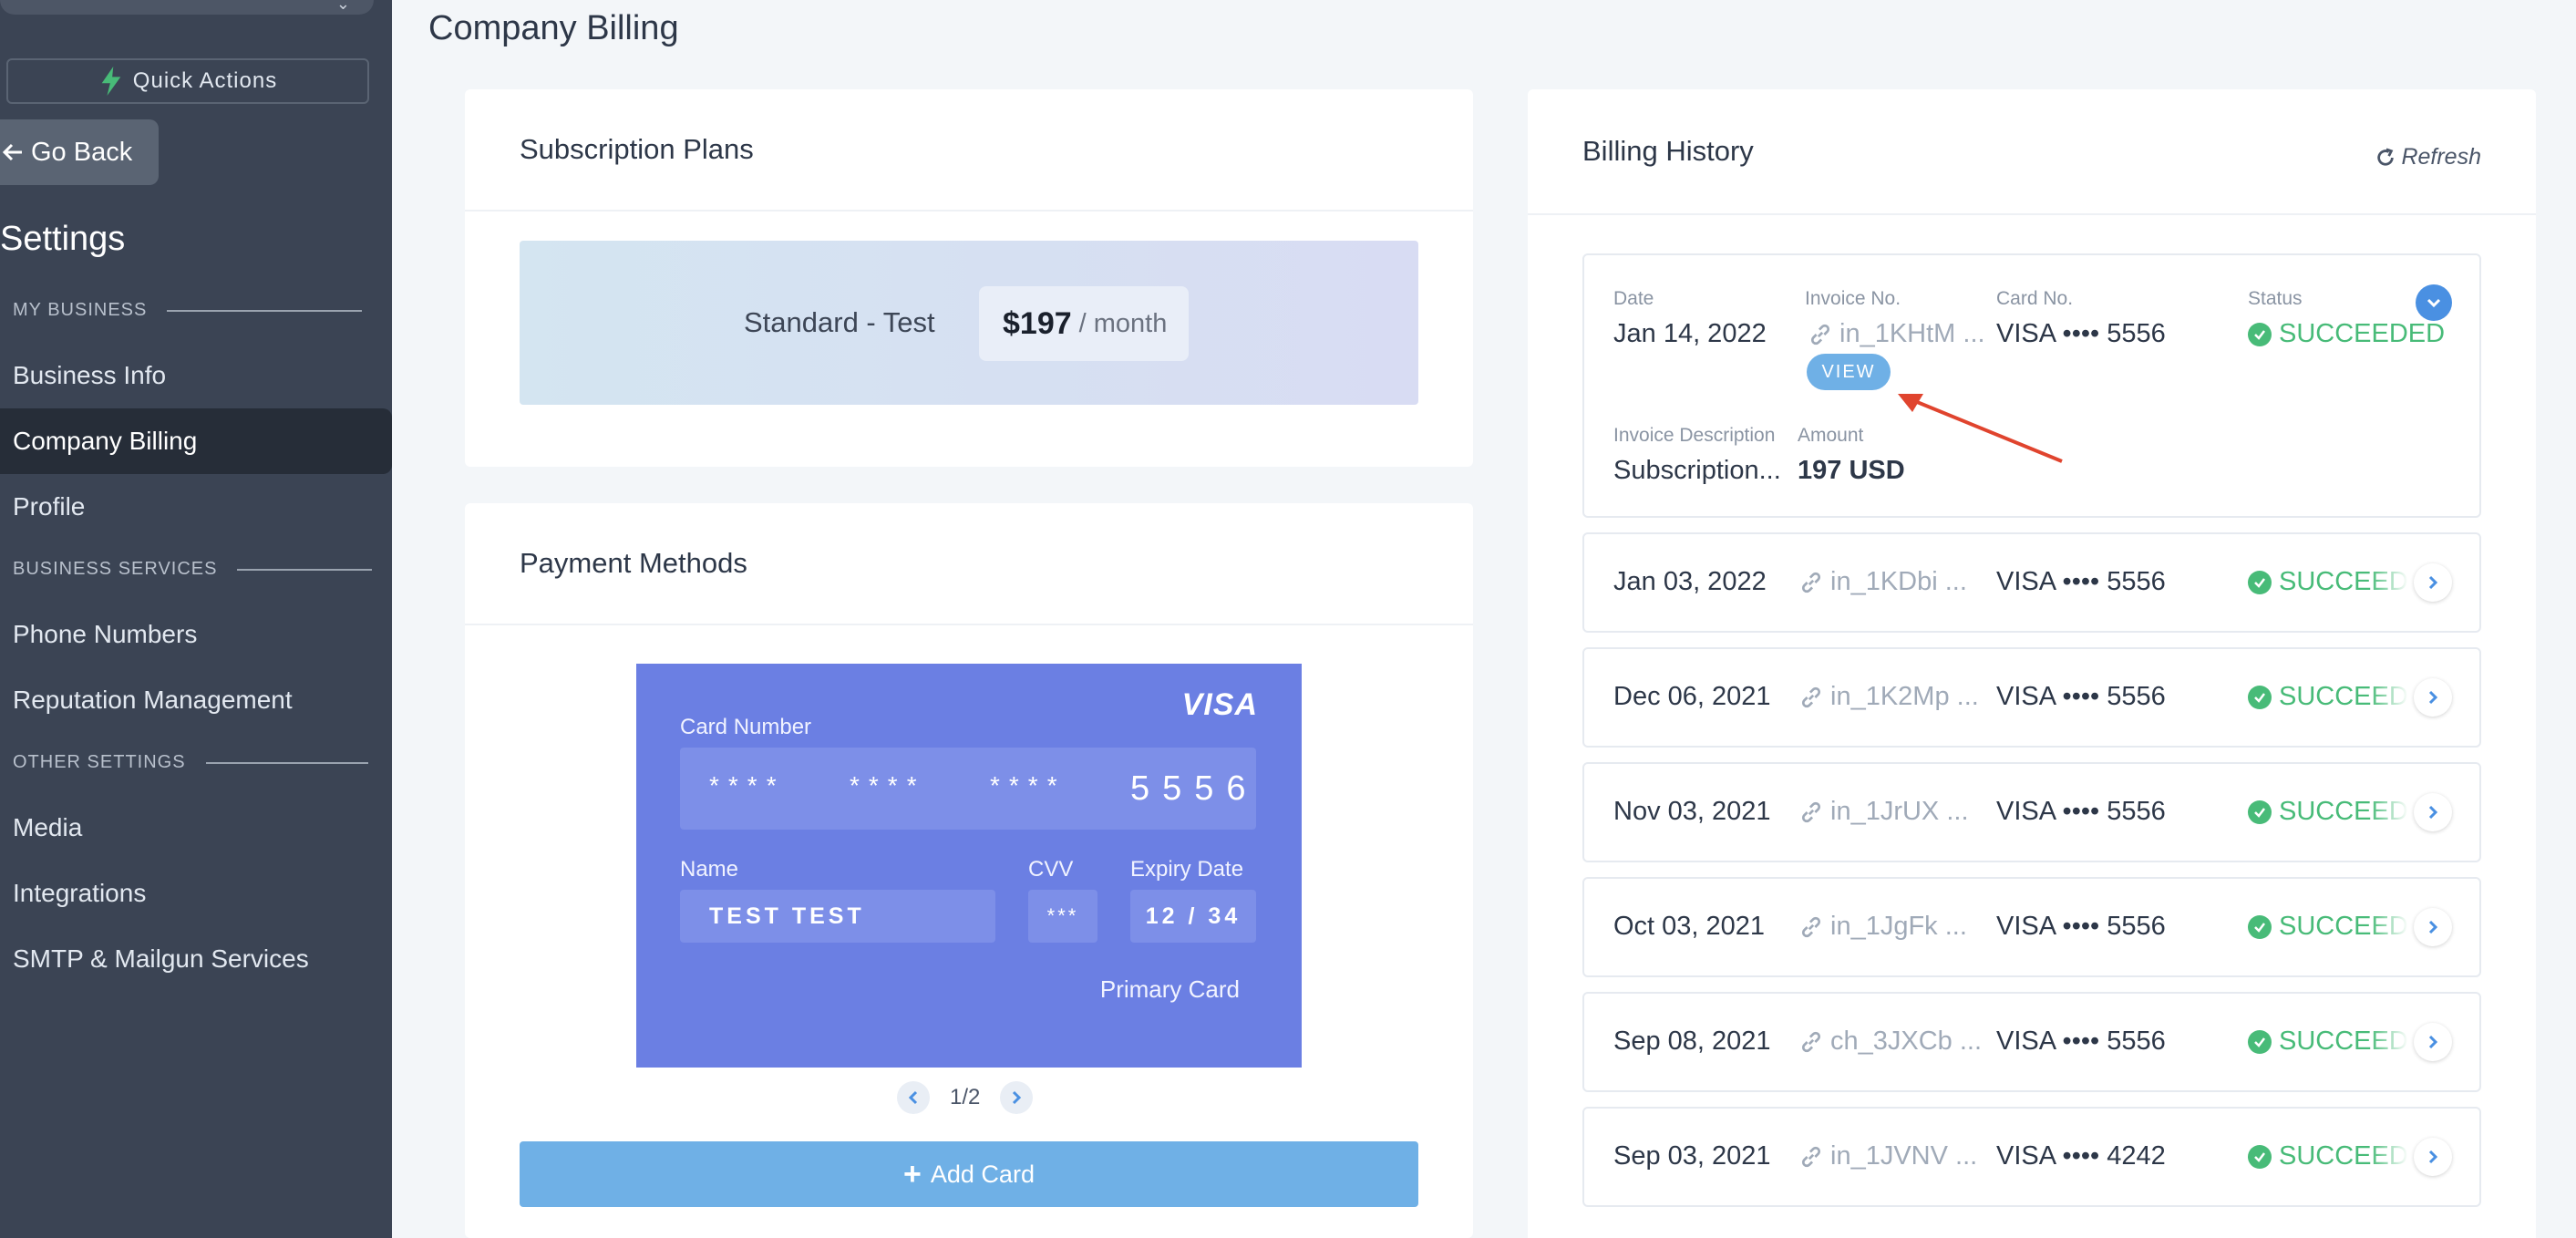  Describe the element at coordinates (1692, 1042) in the screenshot. I see `invoice-date: Sep 08, 2021` at that location.